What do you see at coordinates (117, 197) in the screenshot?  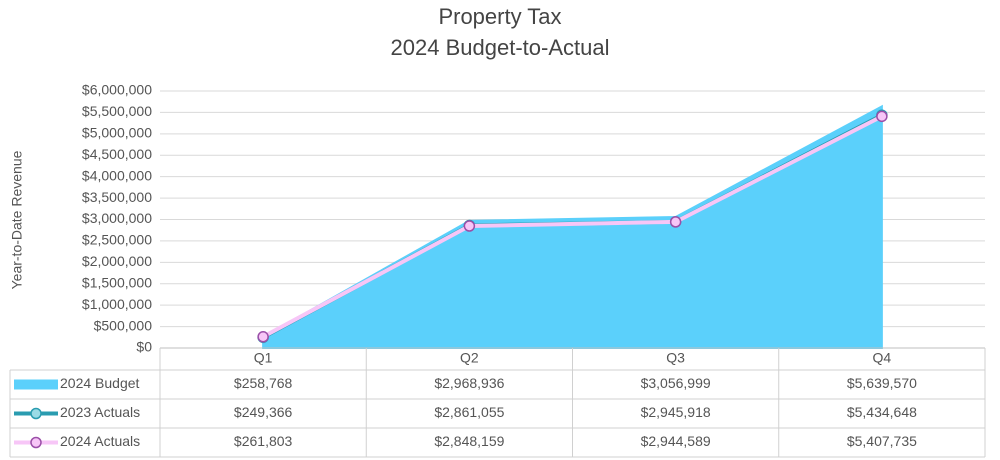 I see `y-tick-label: $3,500,000` at bounding box center [117, 197].